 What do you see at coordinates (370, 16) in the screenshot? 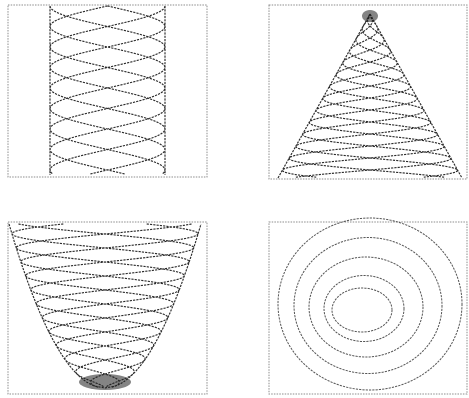
I see `cone-apex` at bounding box center [370, 16].